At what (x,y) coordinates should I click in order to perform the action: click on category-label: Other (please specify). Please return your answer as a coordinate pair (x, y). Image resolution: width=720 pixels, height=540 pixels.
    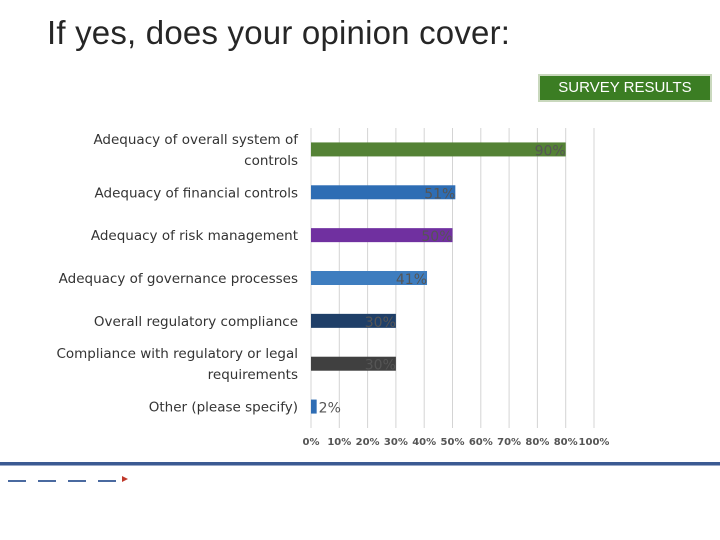
    Looking at the image, I should click on (223, 408).